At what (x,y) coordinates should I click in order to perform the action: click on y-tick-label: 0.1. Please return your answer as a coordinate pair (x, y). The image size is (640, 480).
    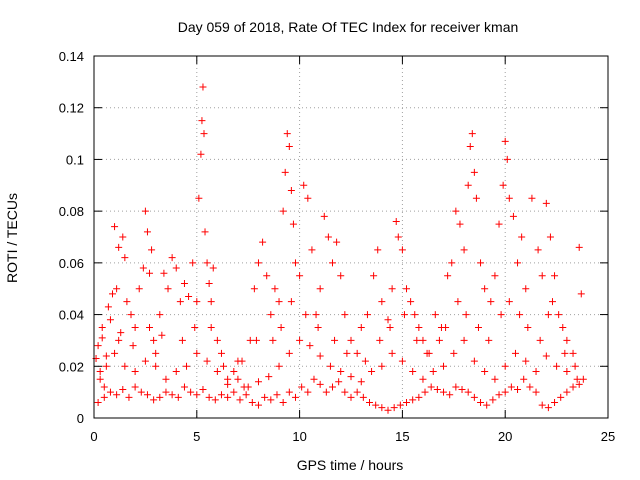
    Looking at the image, I should click on (75, 159).